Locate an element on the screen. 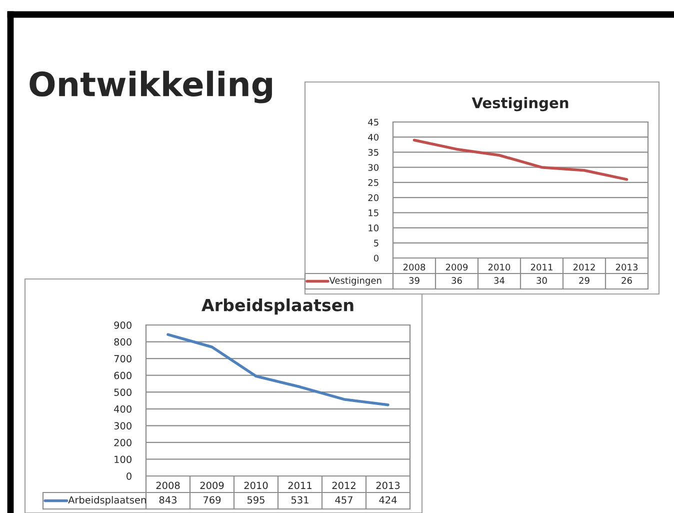 Image resolution: width=674 pixels, height=513 pixels. chart-title: Arbeidsplaatsen is located at coordinates (278, 306).